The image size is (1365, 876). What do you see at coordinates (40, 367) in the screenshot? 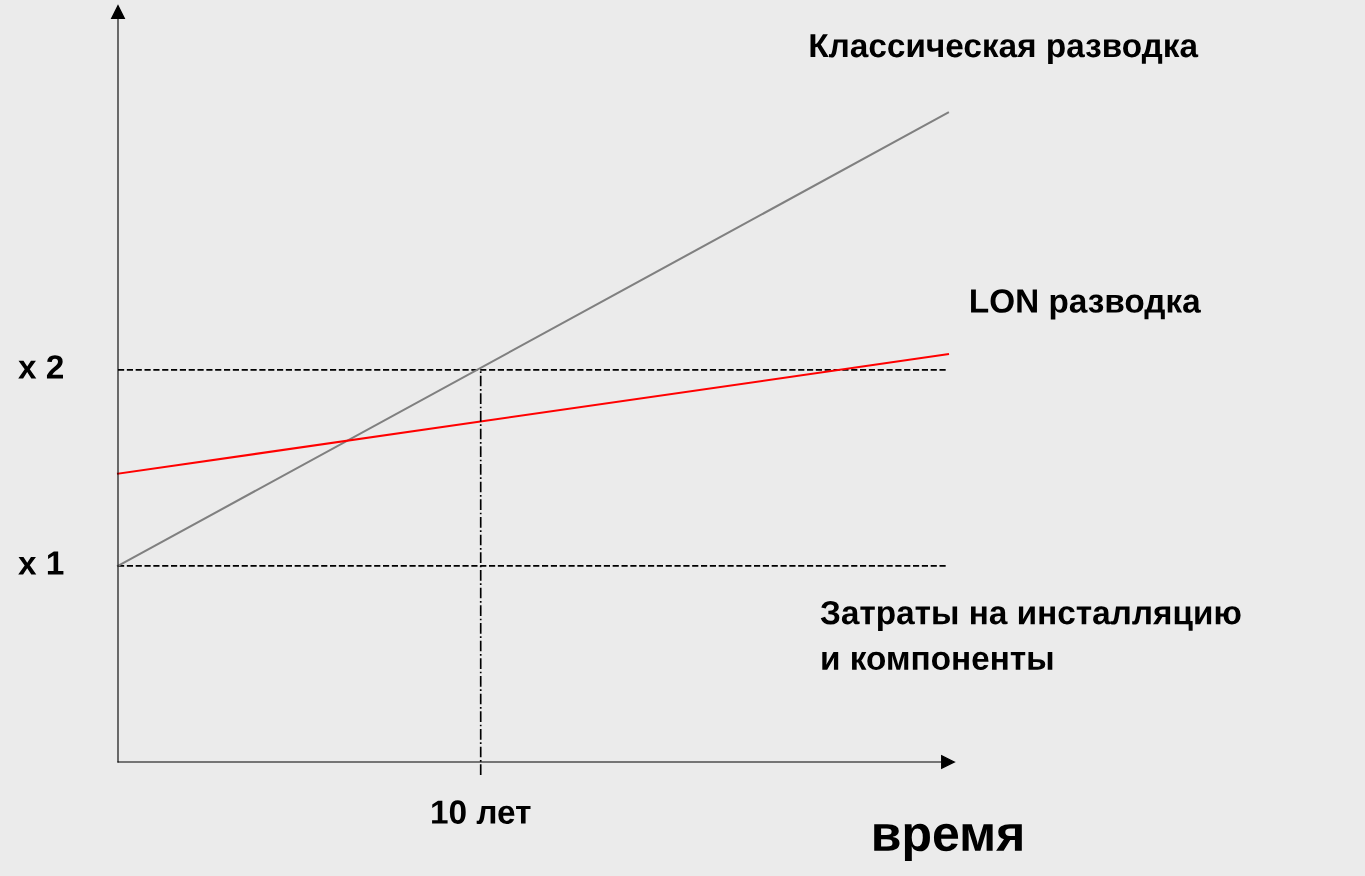
I see `ref-line-label: x 2` at bounding box center [40, 367].